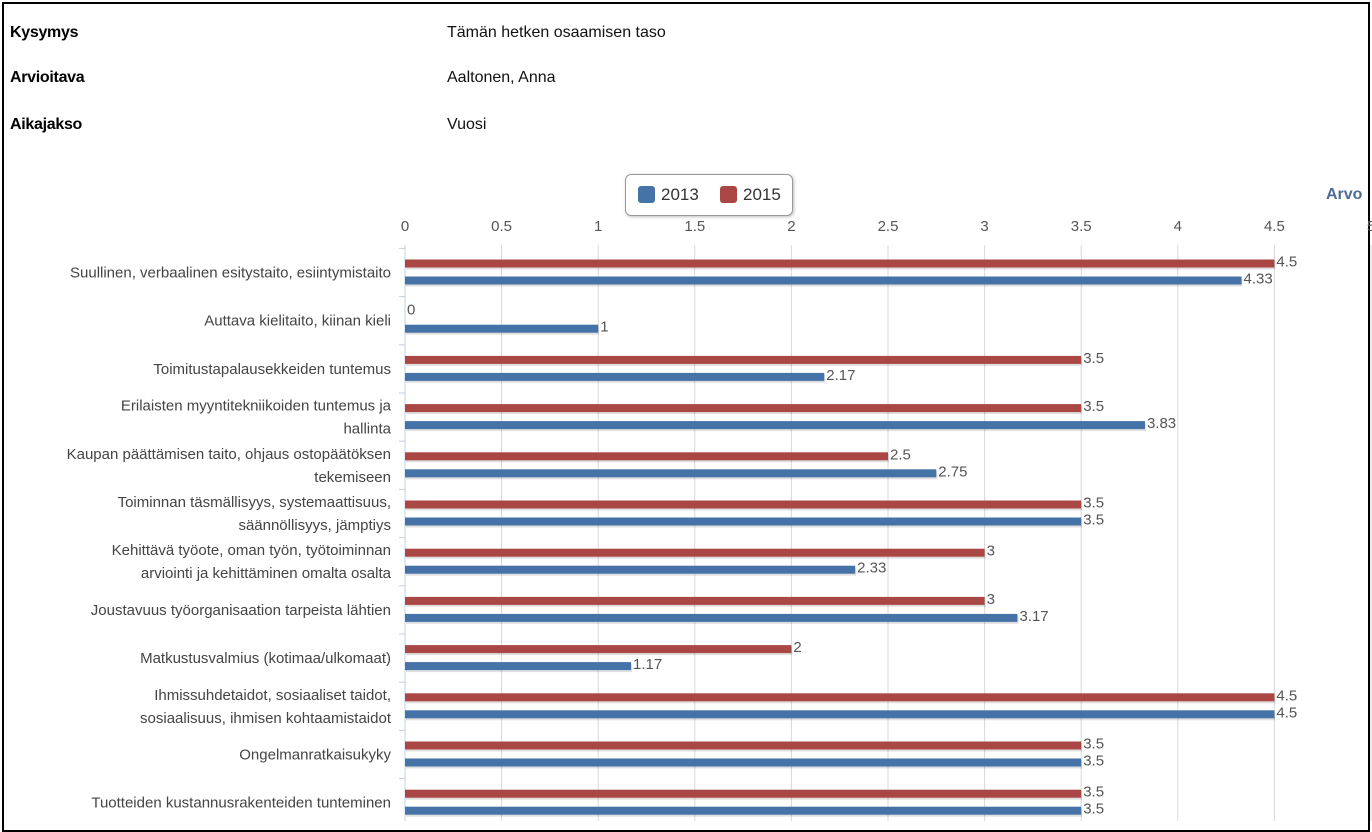 This screenshot has width=1372, height=832. Describe the element at coordinates (952, 471) in the screenshot. I see `data-label-2013: 2.75` at that location.